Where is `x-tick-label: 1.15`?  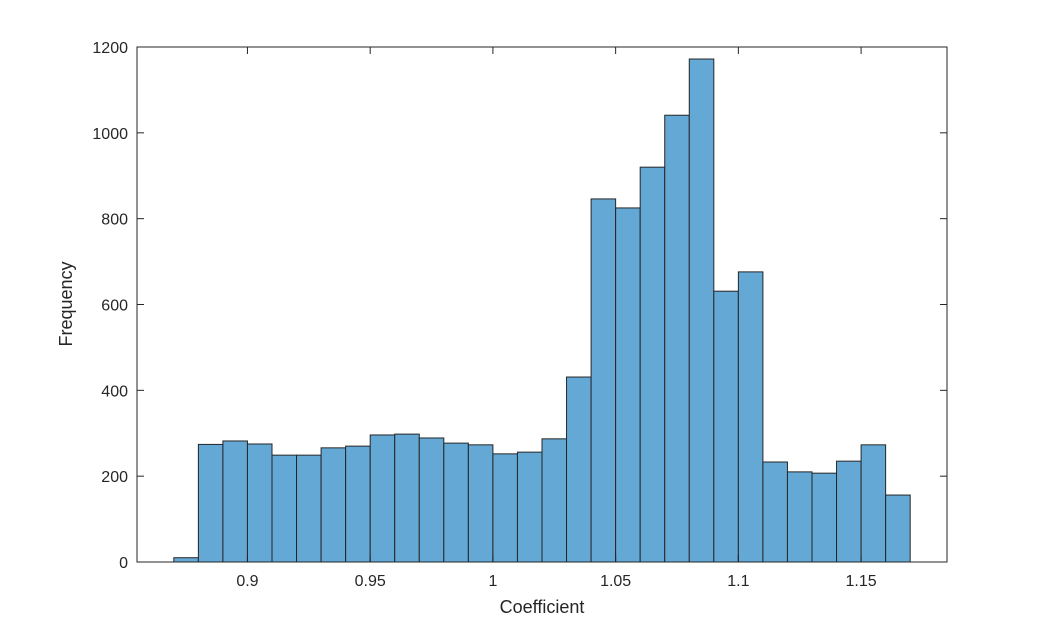 x-tick-label: 1.15 is located at coordinates (861, 581).